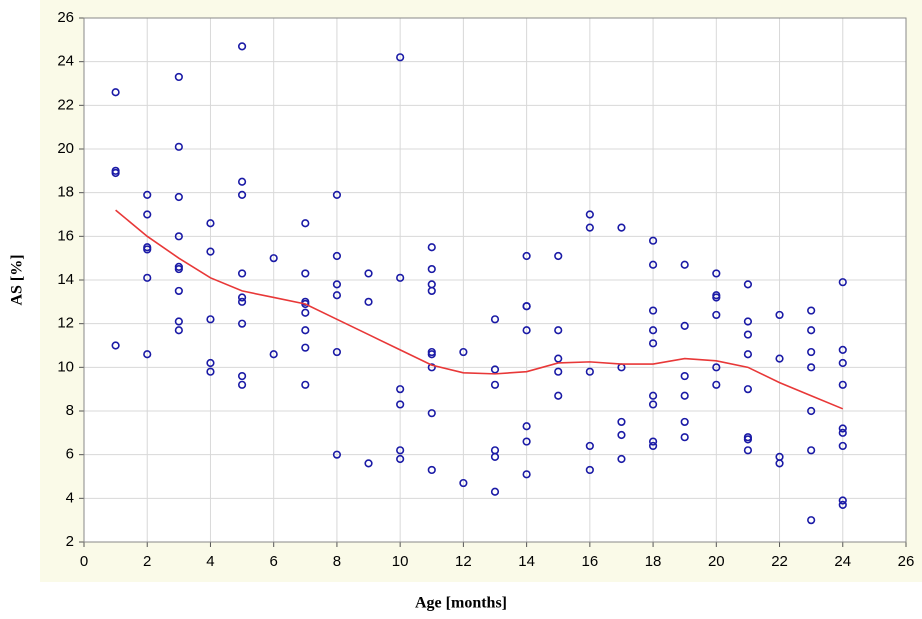 This screenshot has width=922, height=619. Describe the element at coordinates (906, 561) in the screenshot. I see `x-tick-label: 26` at that location.